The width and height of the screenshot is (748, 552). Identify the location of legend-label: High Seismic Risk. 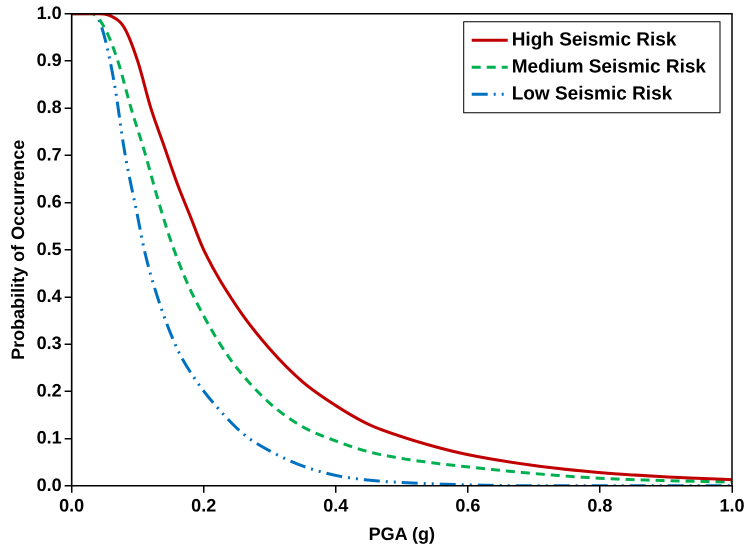
(594, 40).